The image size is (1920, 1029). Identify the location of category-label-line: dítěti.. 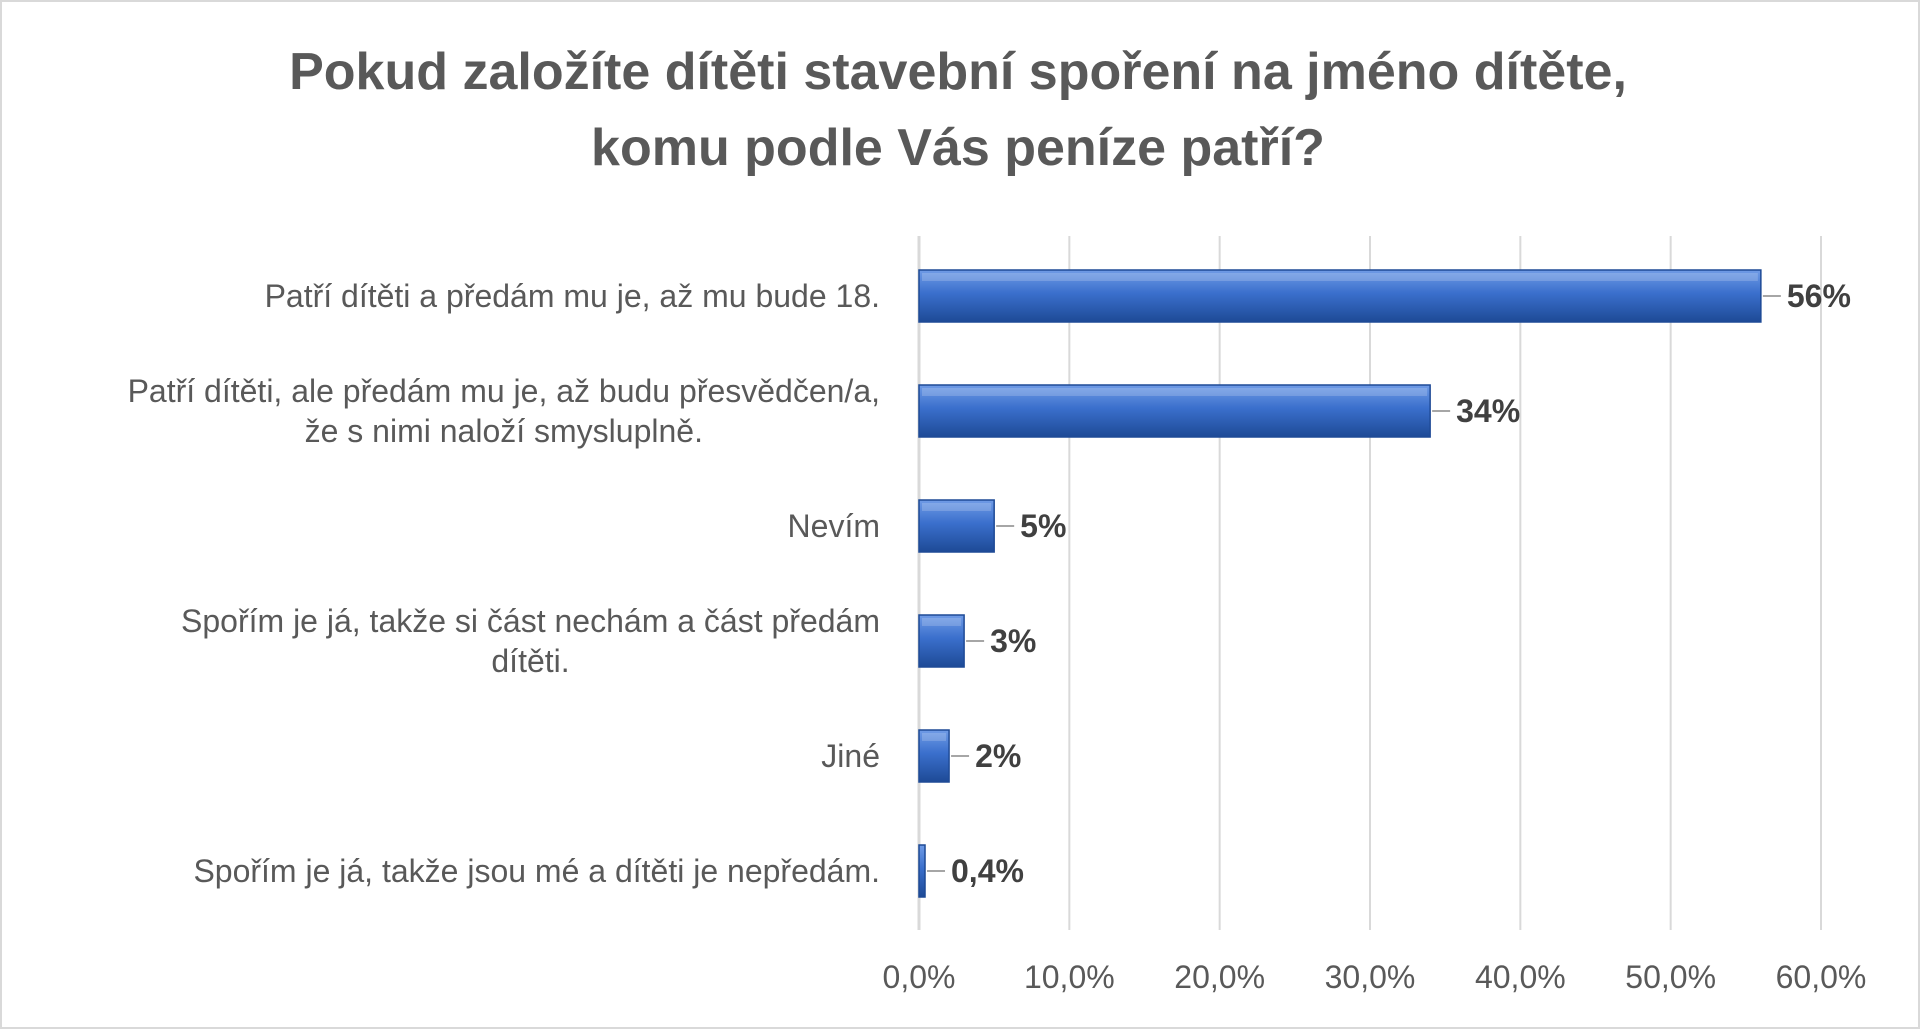
(530, 661).